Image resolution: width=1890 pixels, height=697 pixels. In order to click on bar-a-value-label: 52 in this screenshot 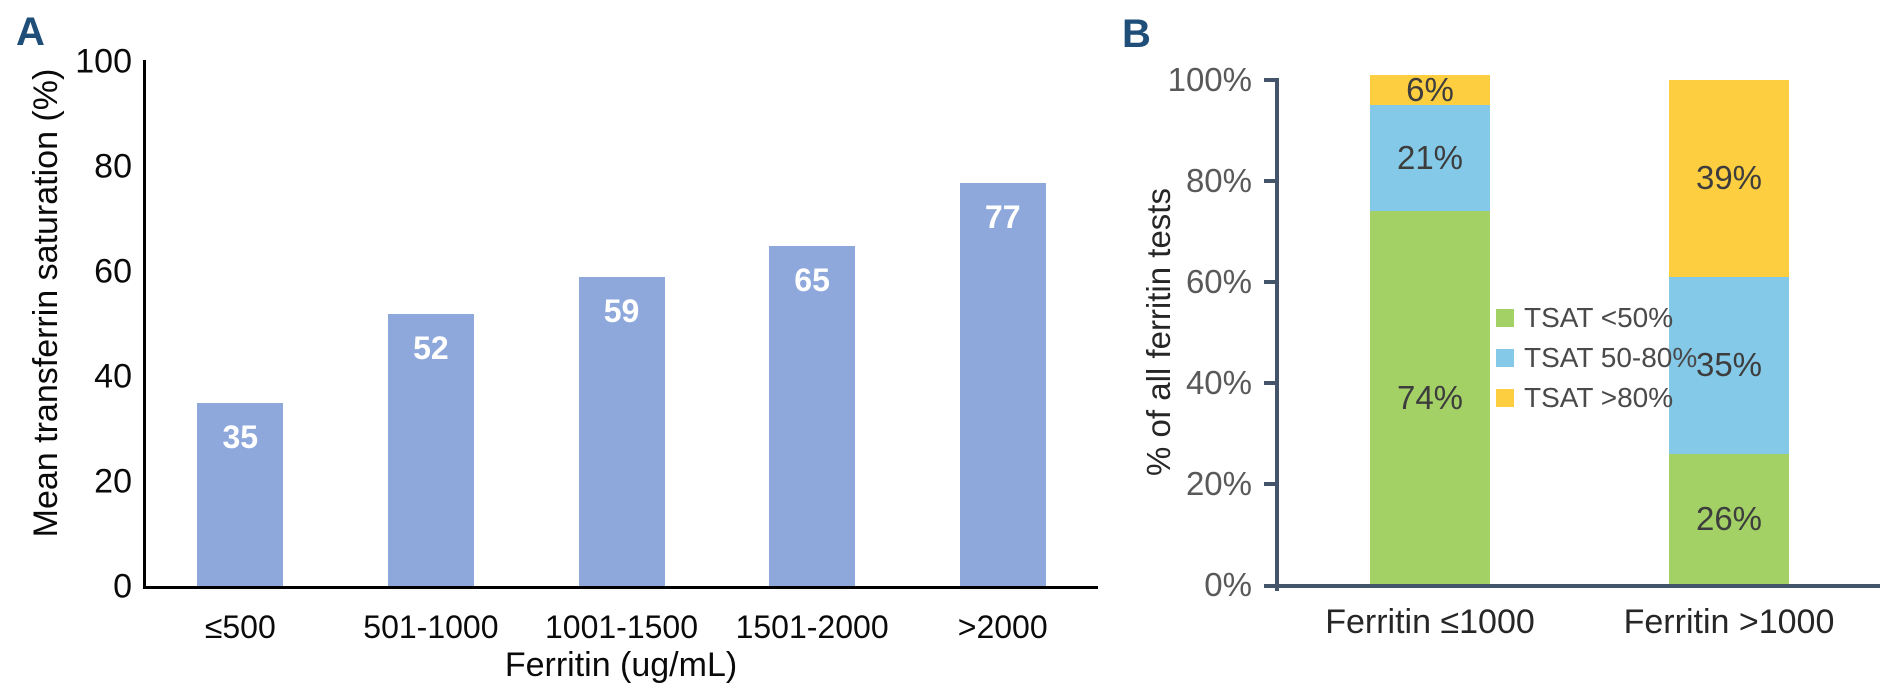, I will do `click(431, 348)`.